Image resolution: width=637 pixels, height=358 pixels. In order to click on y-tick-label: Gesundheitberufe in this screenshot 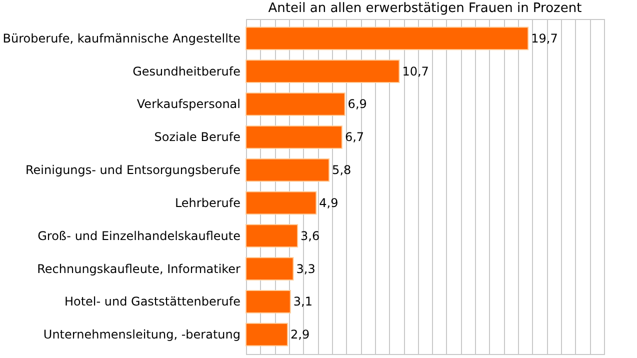, I will do `click(186, 71)`.